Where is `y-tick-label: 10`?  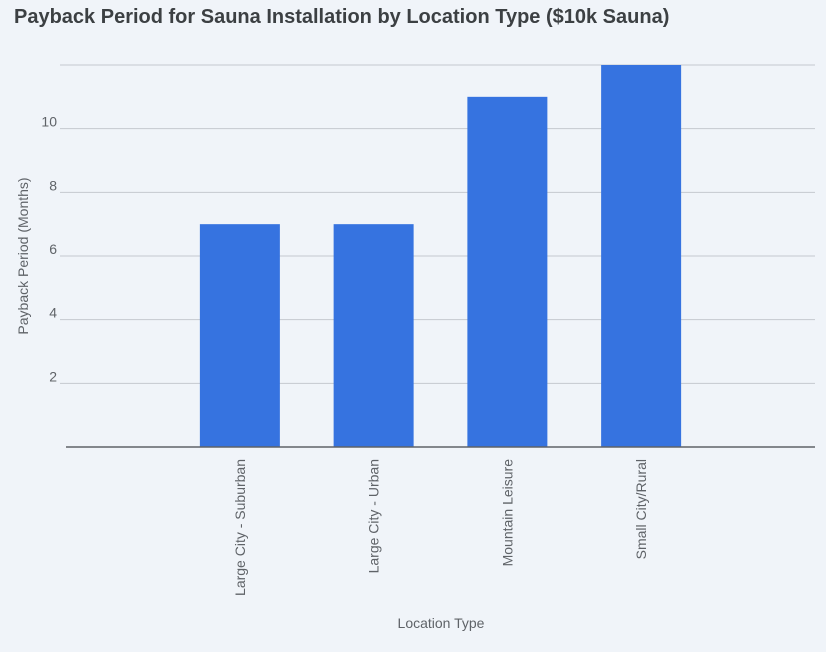
y-tick-label: 10 is located at coordinates (49, 122).